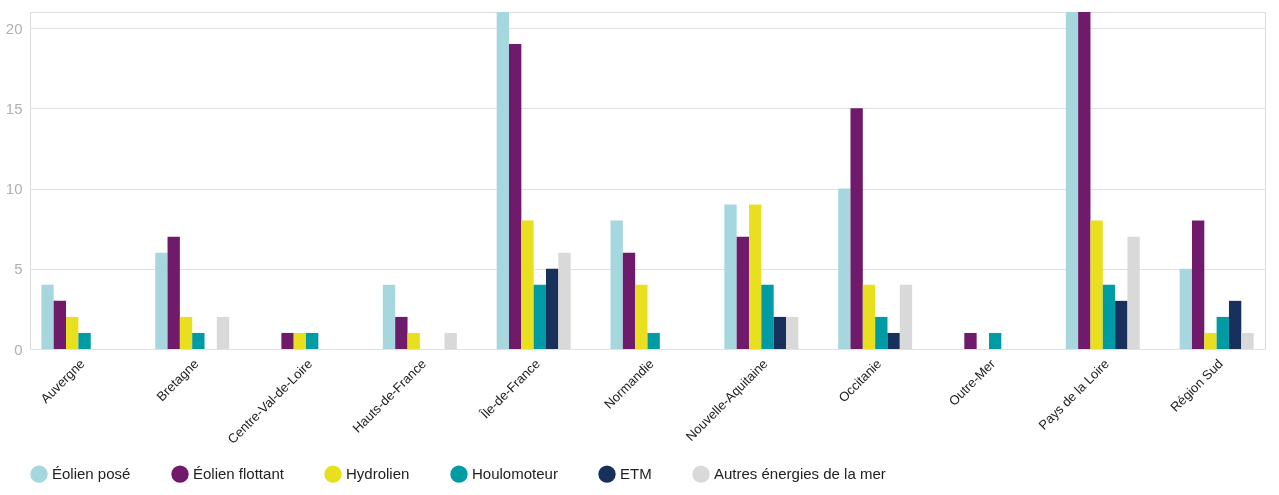  What do you see at coordinates (800, 474) in the screenshot?
I see `legend-label: Autres énergies de la mer` at bounding box center [800, 474].